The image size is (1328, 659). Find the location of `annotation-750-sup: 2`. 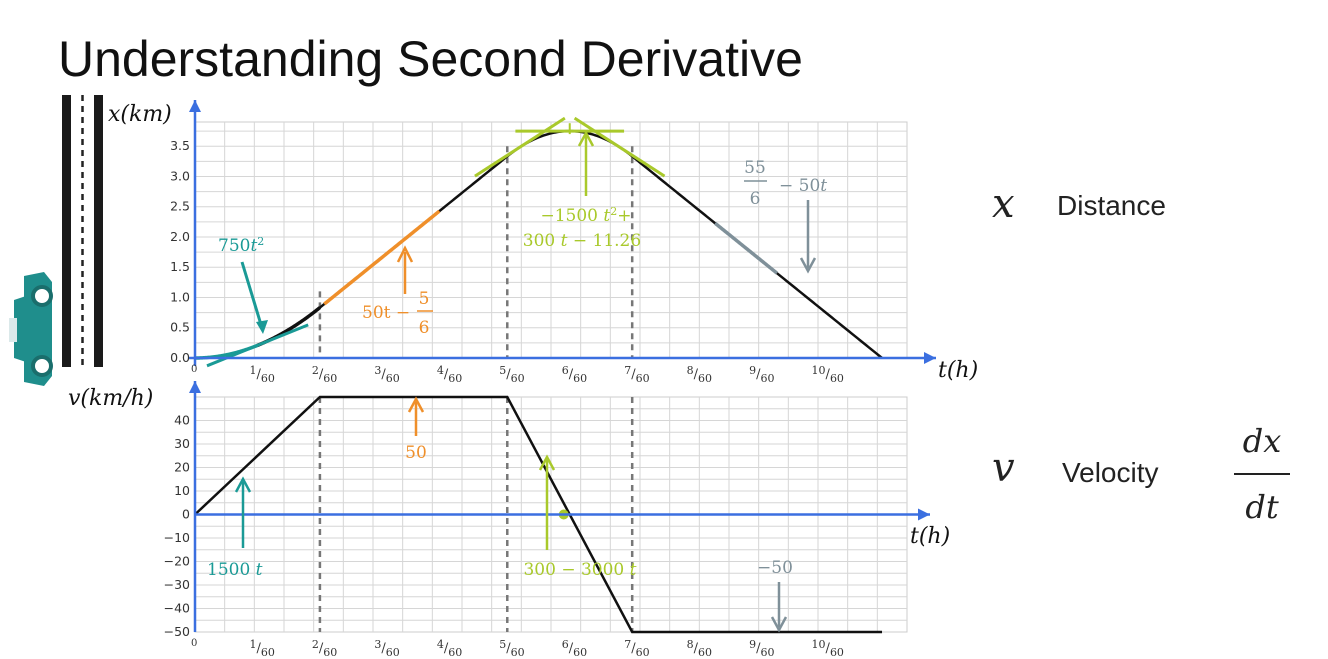

annotation-750-sup: 2 is located at coordinates (260, 241).